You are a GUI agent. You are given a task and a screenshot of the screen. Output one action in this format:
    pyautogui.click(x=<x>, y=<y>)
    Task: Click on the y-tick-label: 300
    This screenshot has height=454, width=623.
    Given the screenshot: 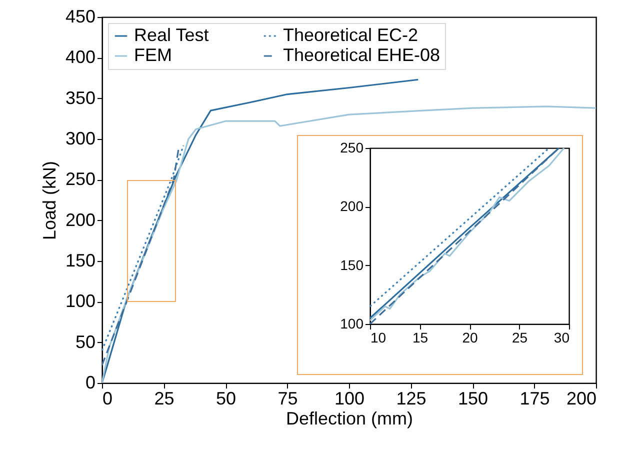 What is the action you would take?
    pyautogui.click(x=80, y=138)
    